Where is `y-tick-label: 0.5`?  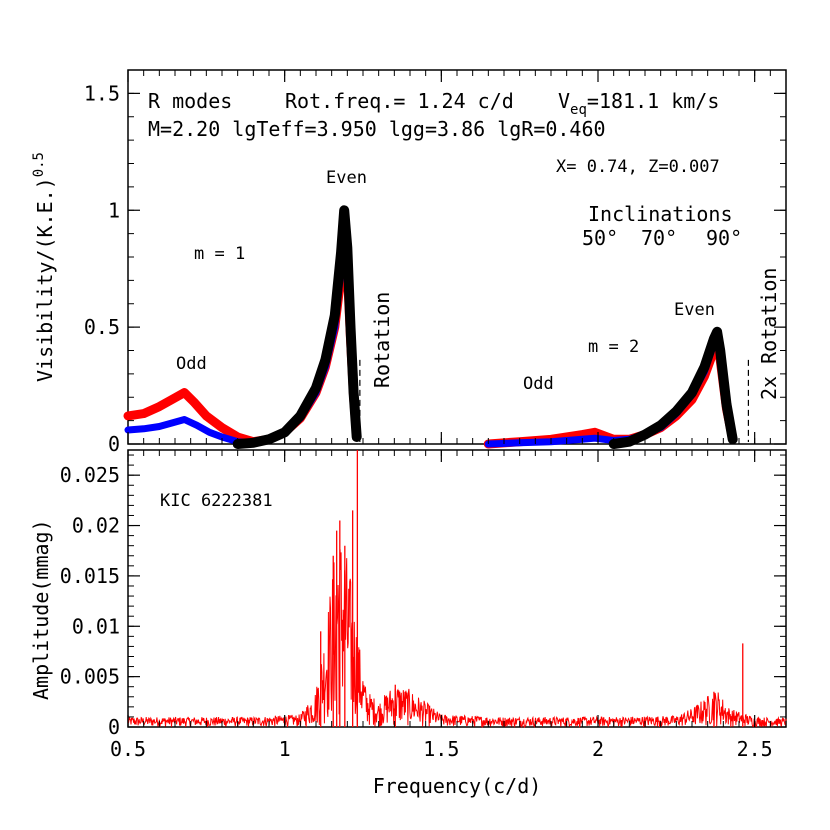 y-tick-label: 0.5 is located at coordinates (102, 327).